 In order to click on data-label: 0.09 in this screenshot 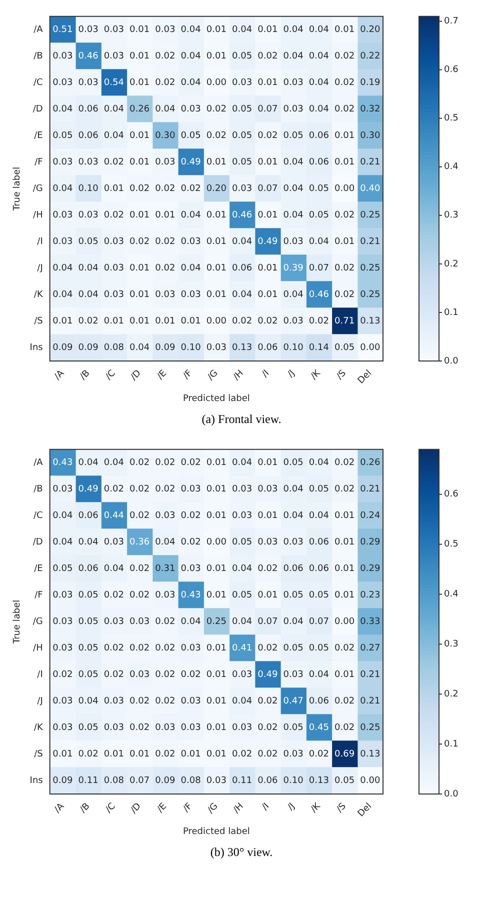, I will do `click(62, 781)`.